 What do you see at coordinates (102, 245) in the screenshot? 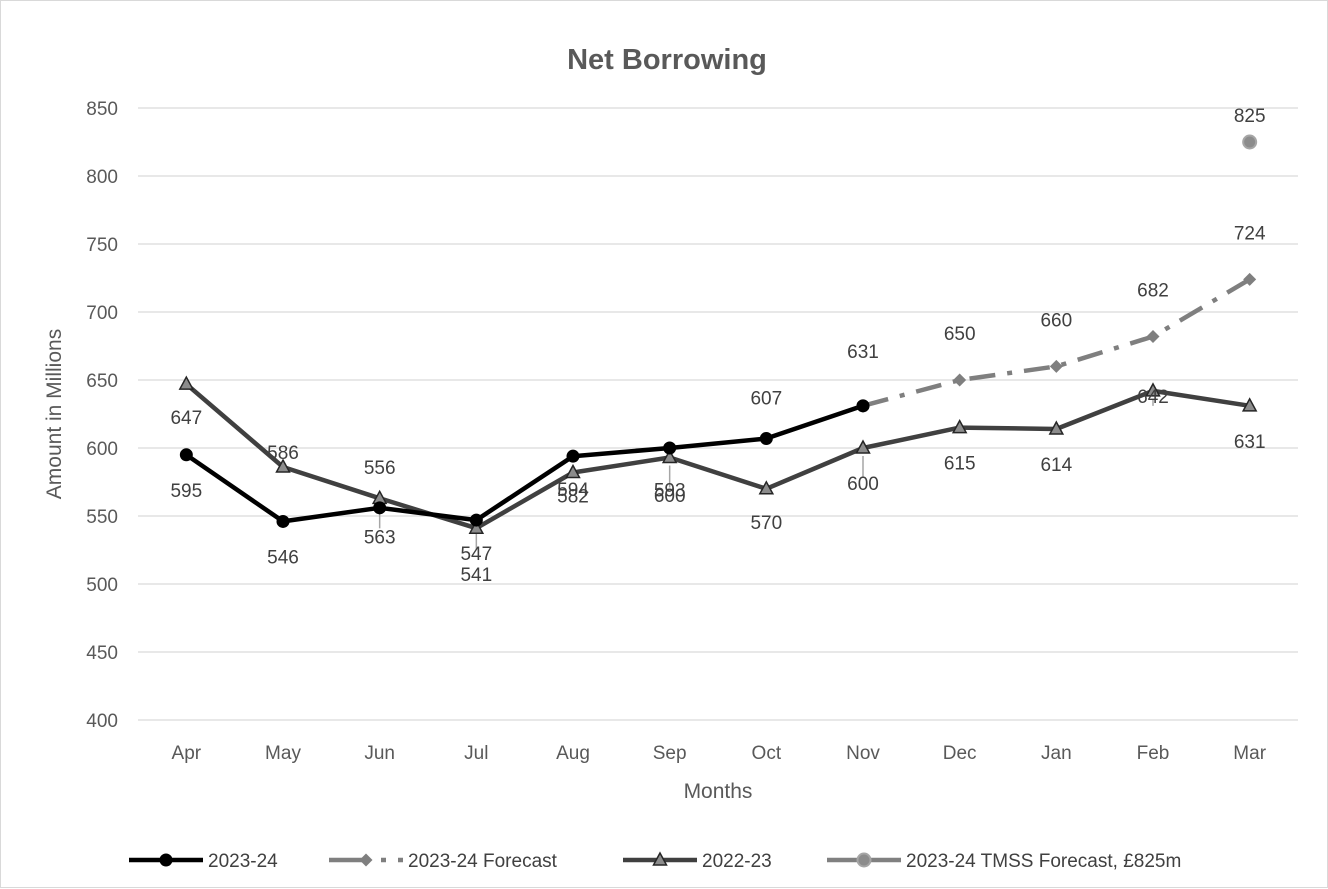
I see `y-tick-label: 750` at bounding box center [102, 245].